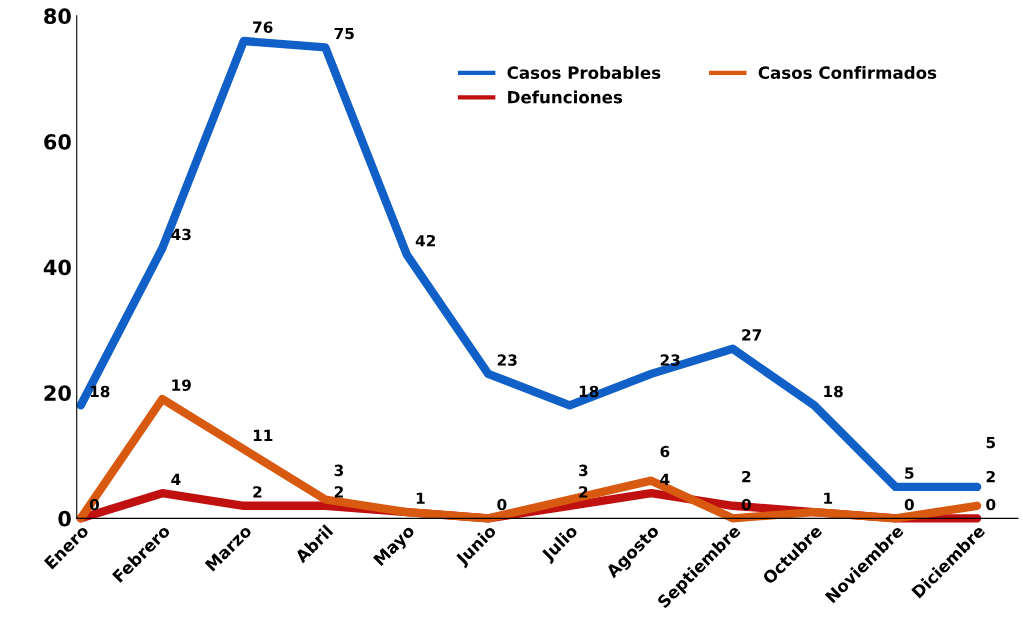  I want to click on data-label: 6, so click(665, 451).